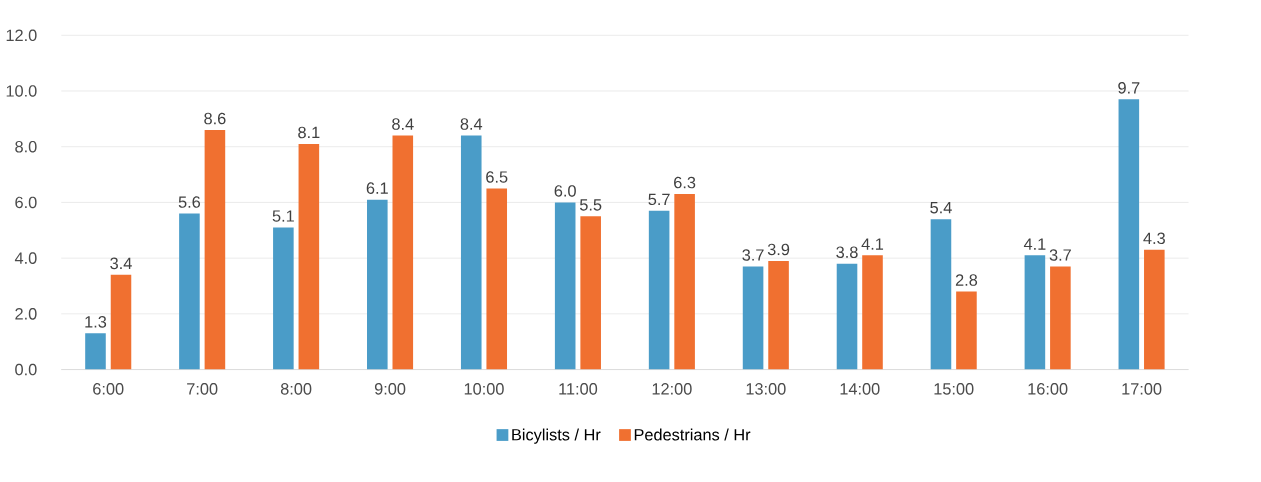 This screenshot has width=1261, height=482. I want to click on data-label: 6.5, so click(497, 177).